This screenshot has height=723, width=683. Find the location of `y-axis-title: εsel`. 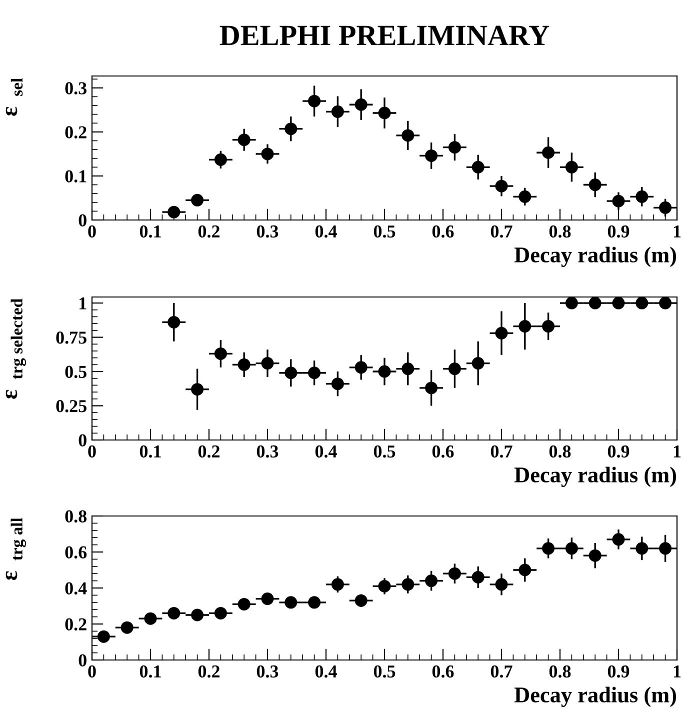

y-axis-title: εsel is located at coordinates (14, 97).